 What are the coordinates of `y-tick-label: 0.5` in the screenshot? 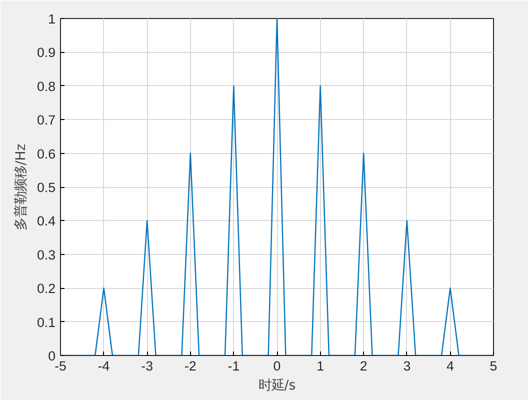 It's located at (46, 187).